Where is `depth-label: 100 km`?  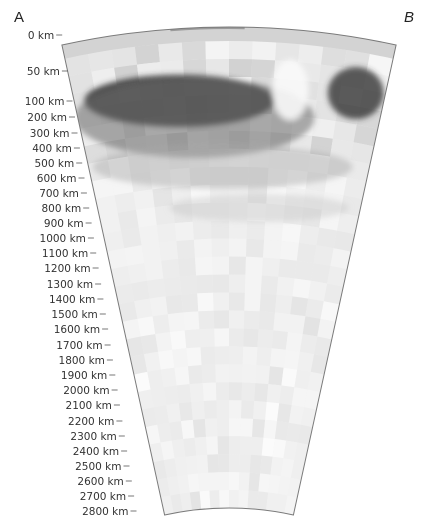 depth-label: 100 km is located at coordinates (45, 102).